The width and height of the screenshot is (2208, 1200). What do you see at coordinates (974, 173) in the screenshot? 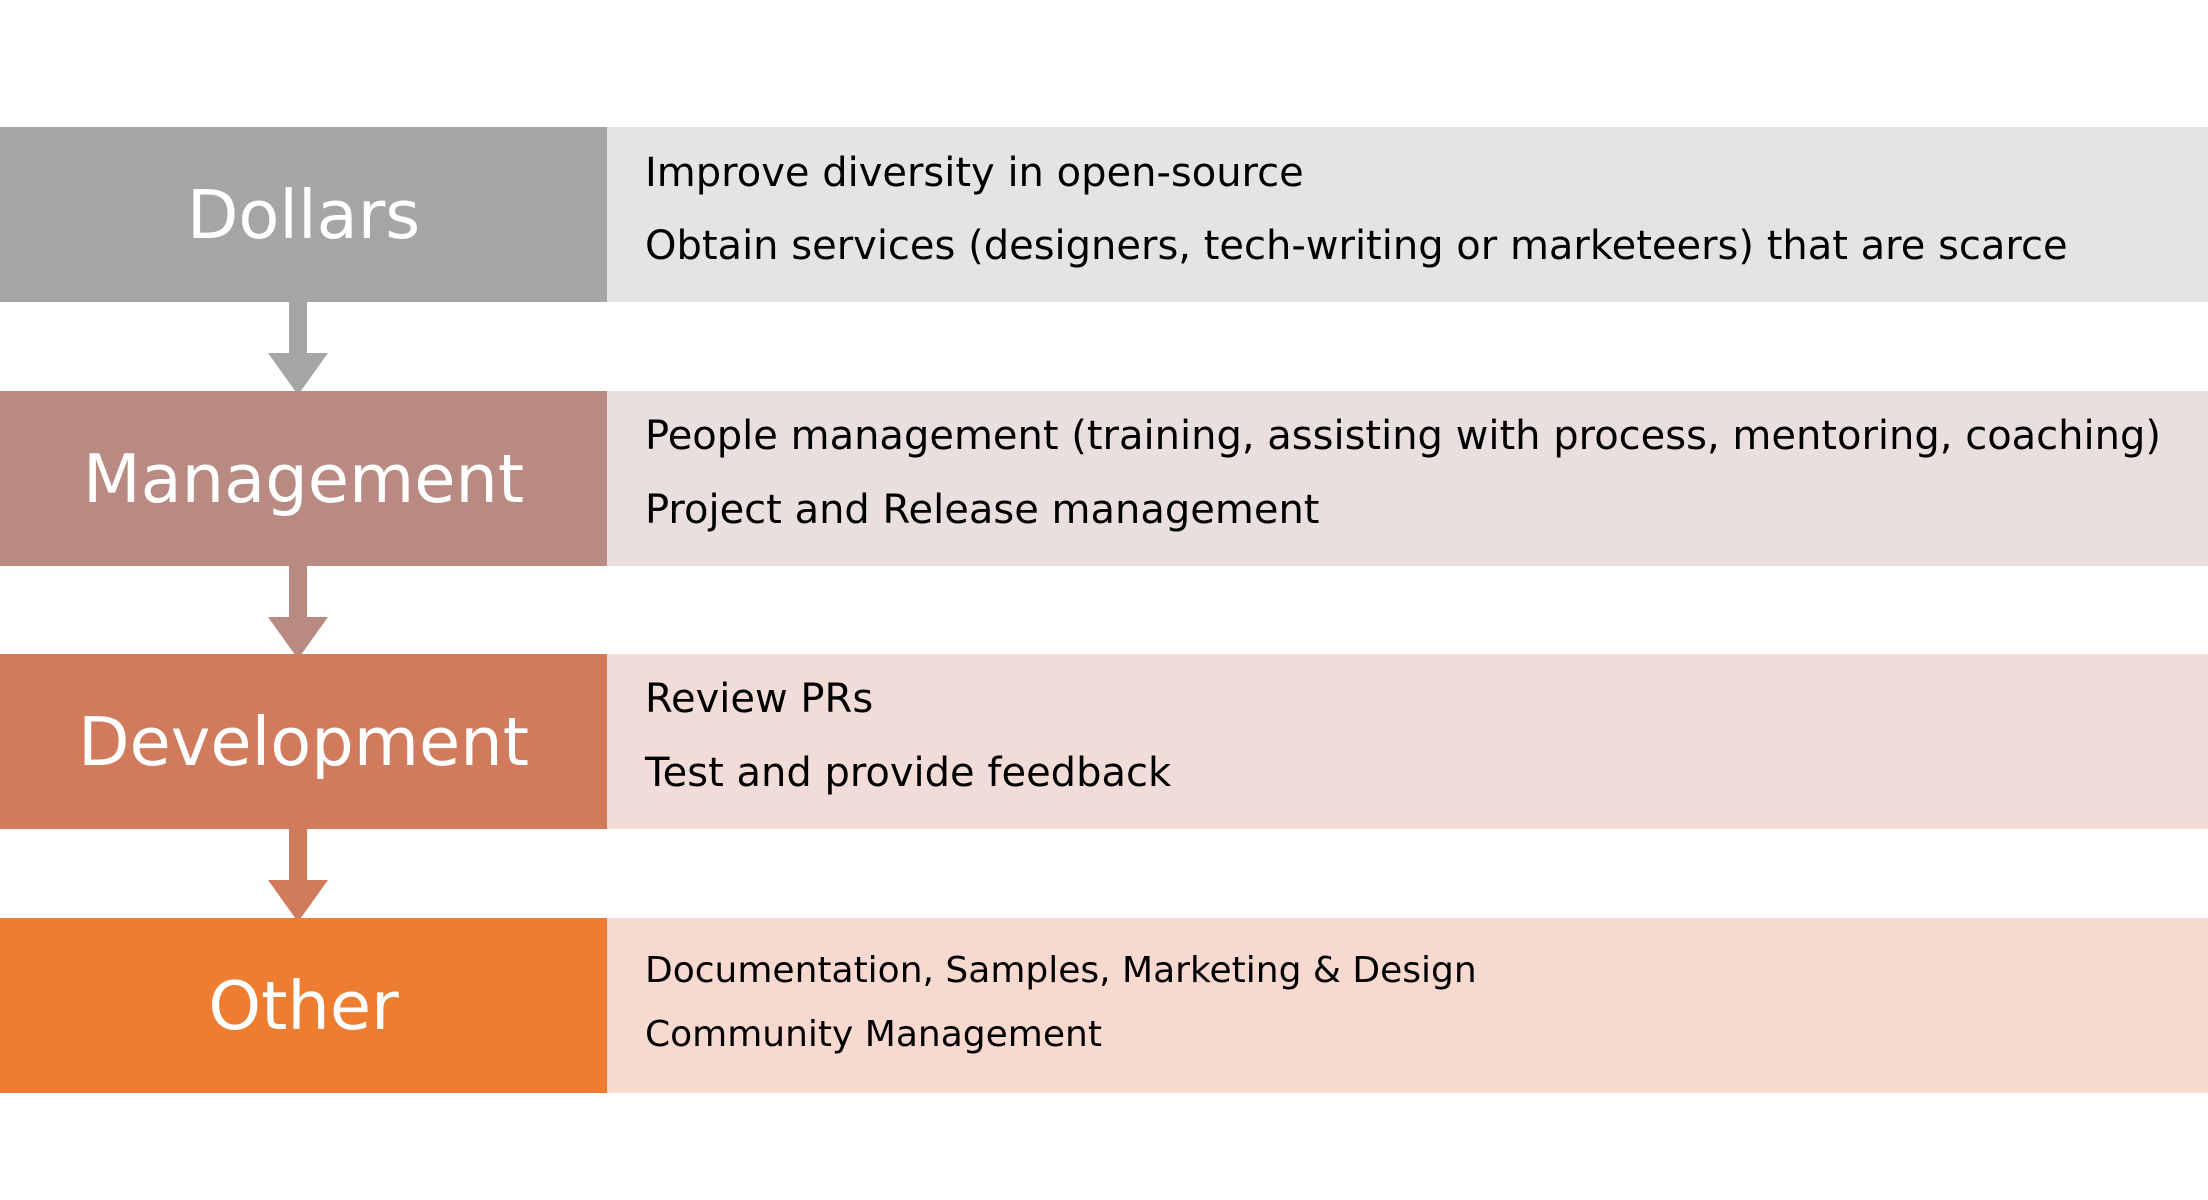
I see `detail-item: Improve diversity in open-source` at bounding box center [974, 173].